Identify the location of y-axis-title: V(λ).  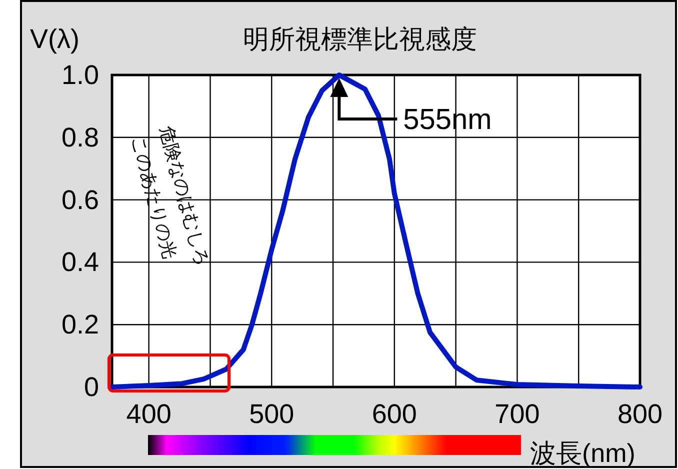
(55, 39).